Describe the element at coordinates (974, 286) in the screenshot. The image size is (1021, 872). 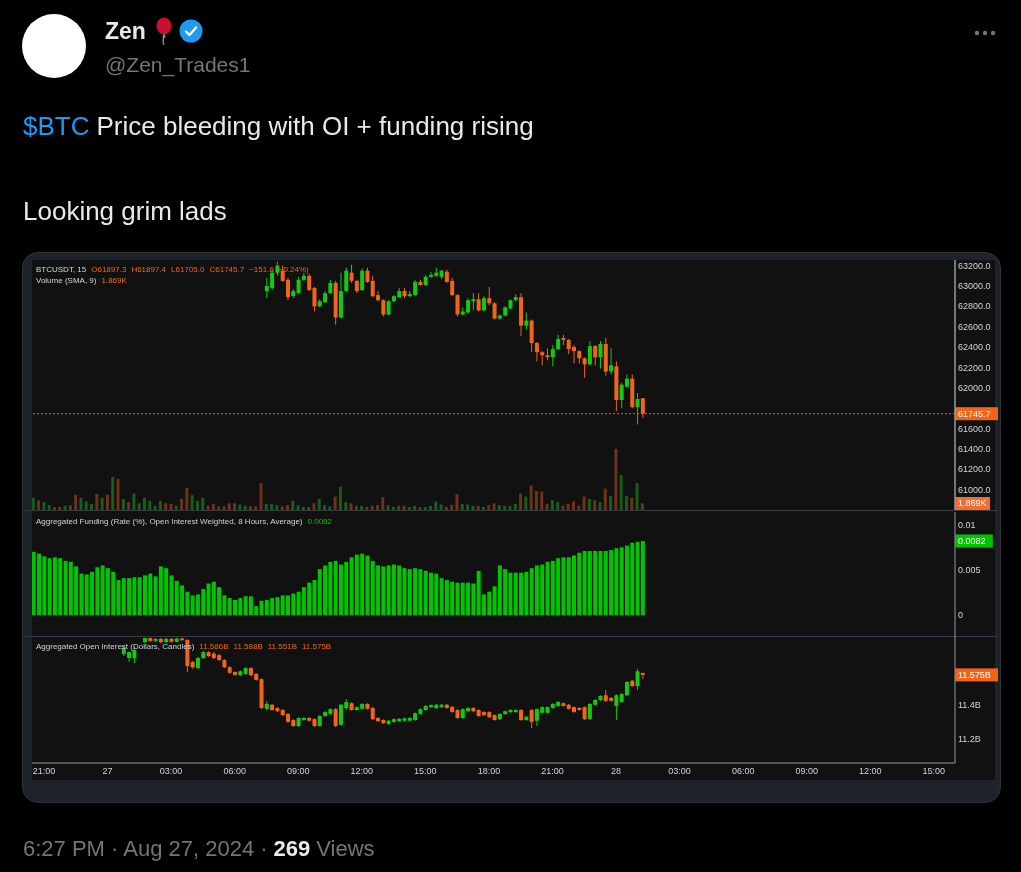
I see `y-tick-label: 63000.0` at that location.